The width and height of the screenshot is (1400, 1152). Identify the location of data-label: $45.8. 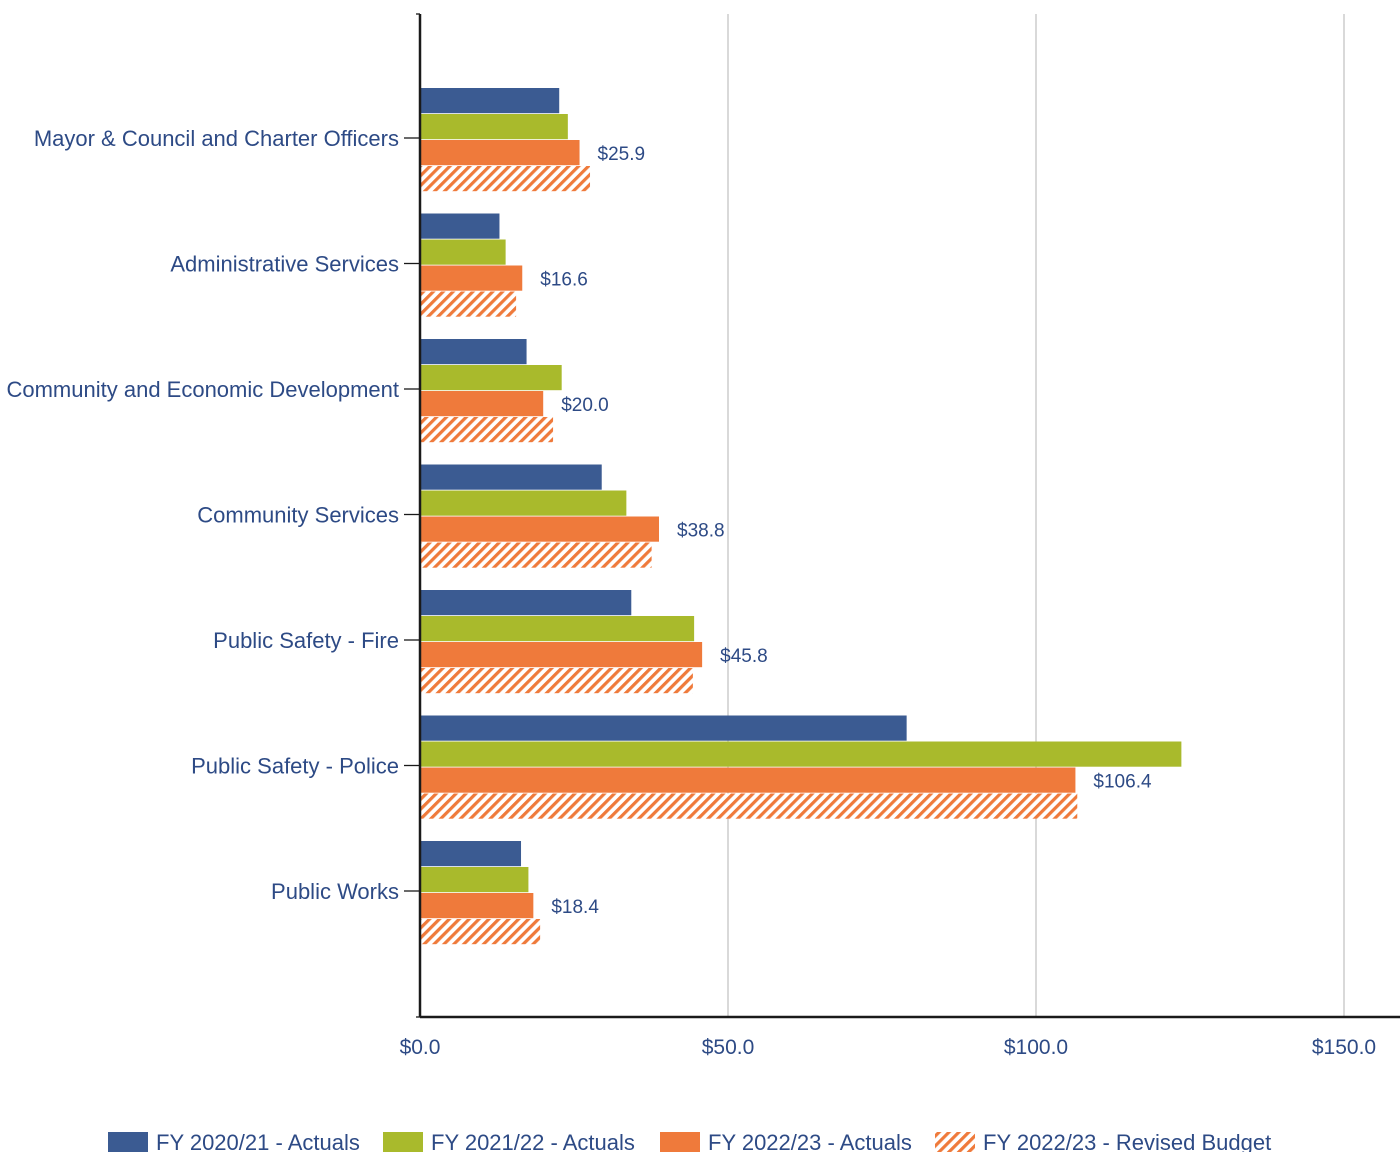
(744, 656).